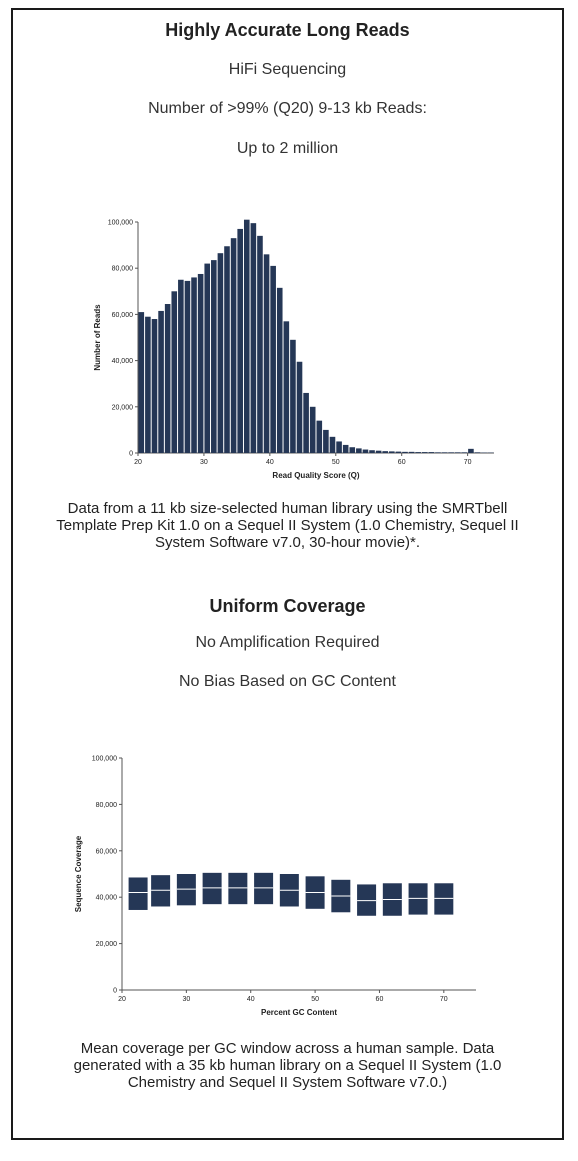 This screenshot has width=578, height=1161. Describe the element at coordinates (287, 148) in the screenshot. I see `section1-line3: Up to 2 million` at that location.